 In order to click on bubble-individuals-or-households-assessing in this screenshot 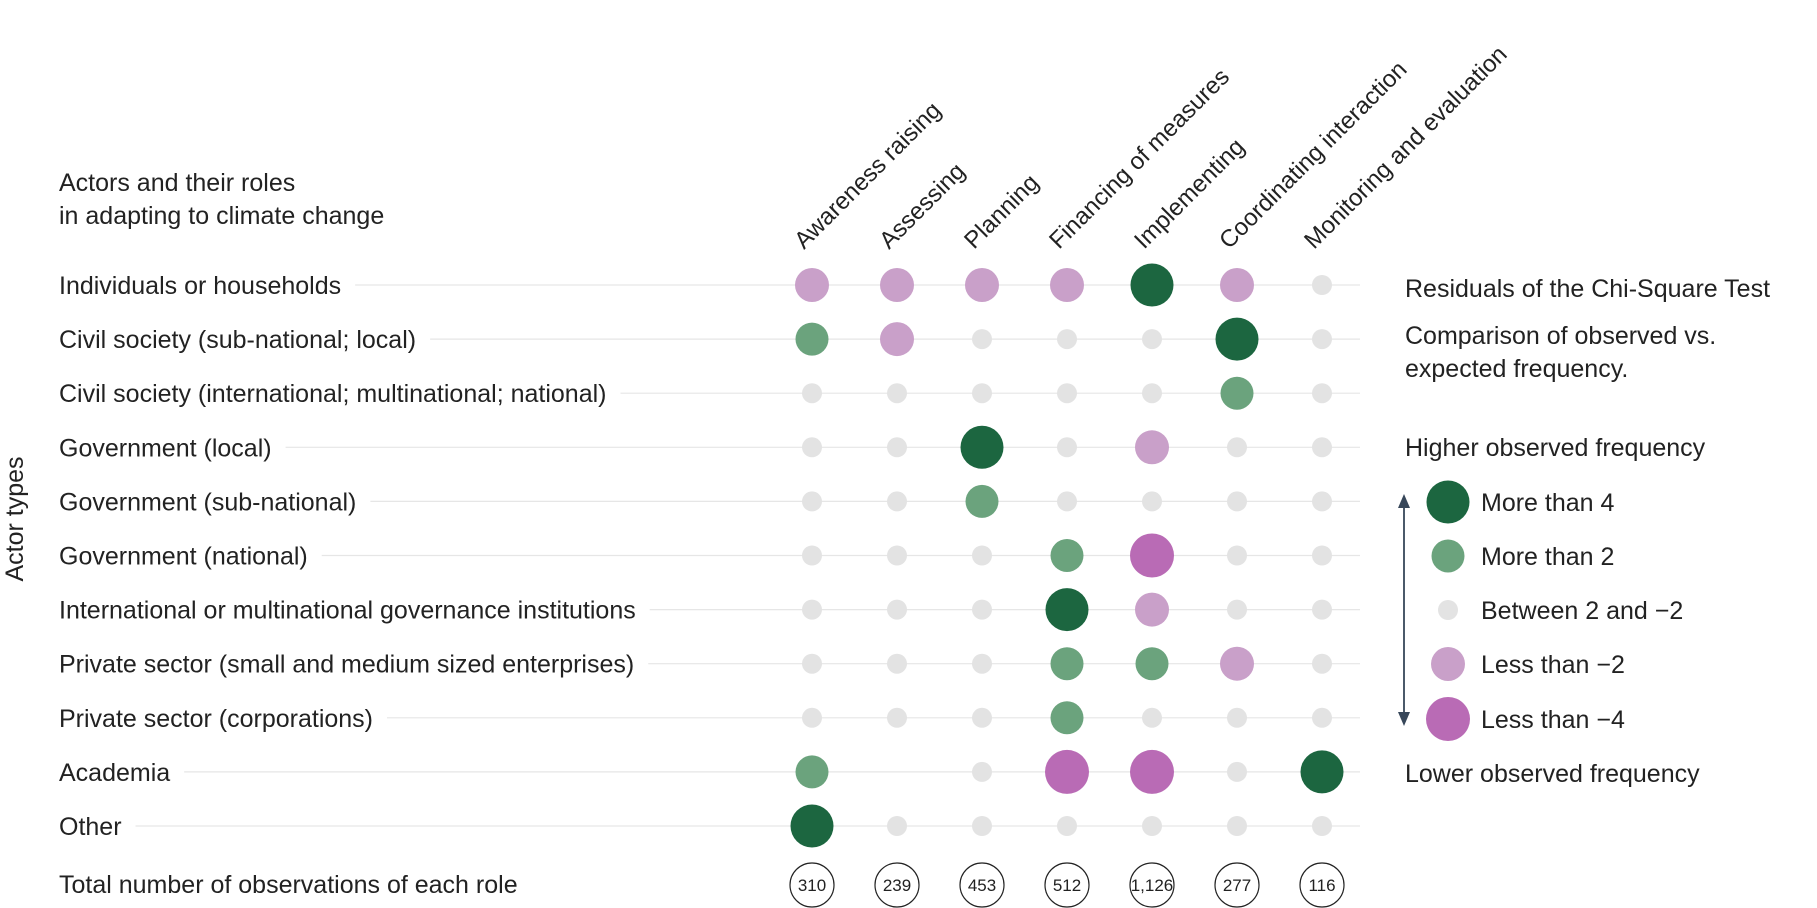, I will do `click(897, 285)`.